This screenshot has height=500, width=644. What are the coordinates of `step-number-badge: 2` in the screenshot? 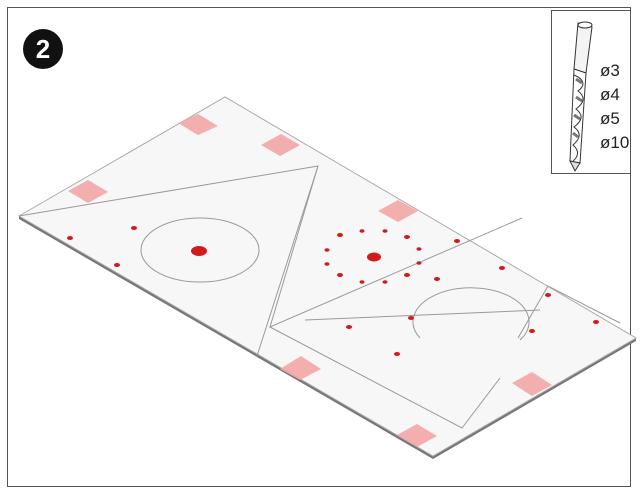 It's located at (43, 49).